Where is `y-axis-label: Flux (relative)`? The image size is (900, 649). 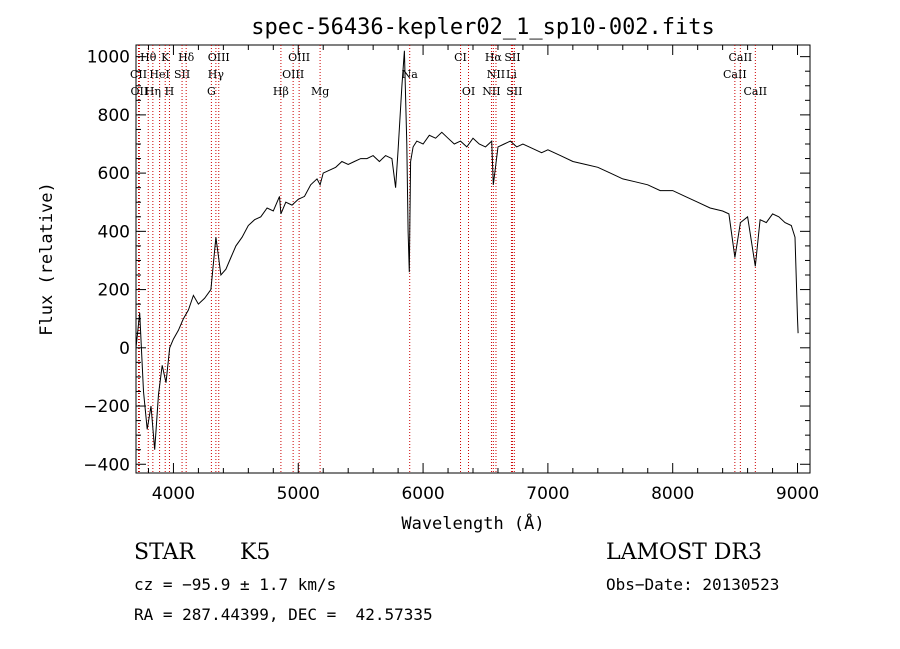 y-axis-label: Flux (relative) is located at coordinates (47, 259).